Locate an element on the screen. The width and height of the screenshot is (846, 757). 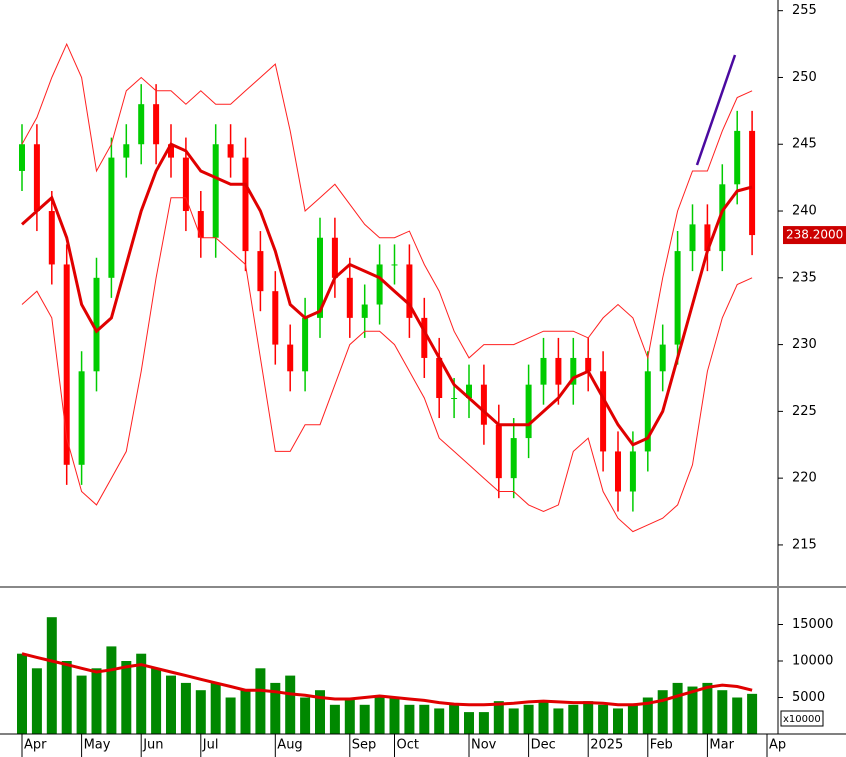
y-tick-label: 5000 is located at coordinates (808, 697).